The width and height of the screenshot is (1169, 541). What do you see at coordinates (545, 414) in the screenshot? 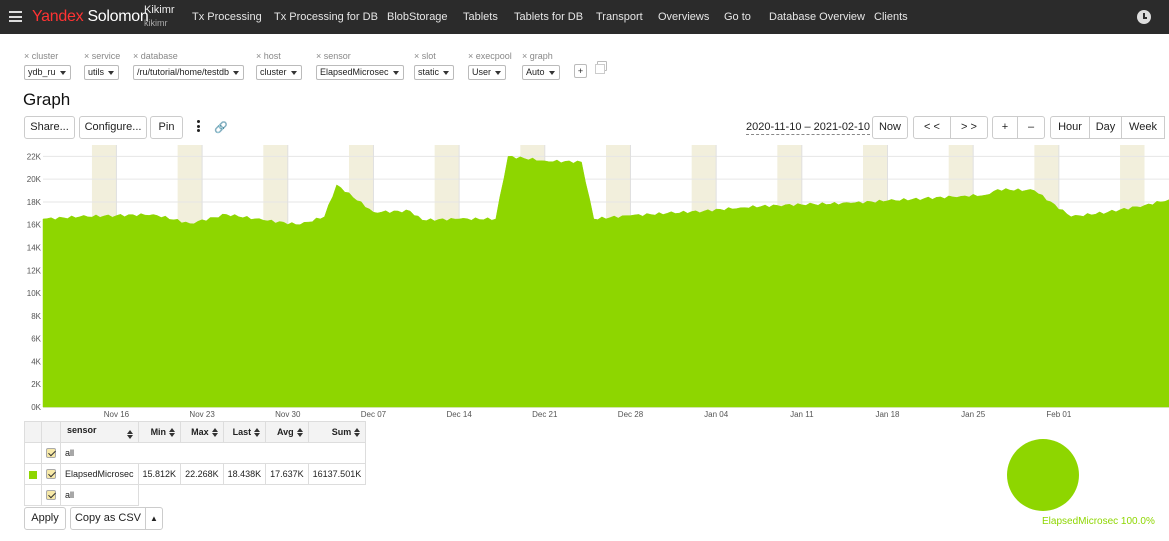
I see `x-tick-label: Dec 21` at bounding box center [545, 414].